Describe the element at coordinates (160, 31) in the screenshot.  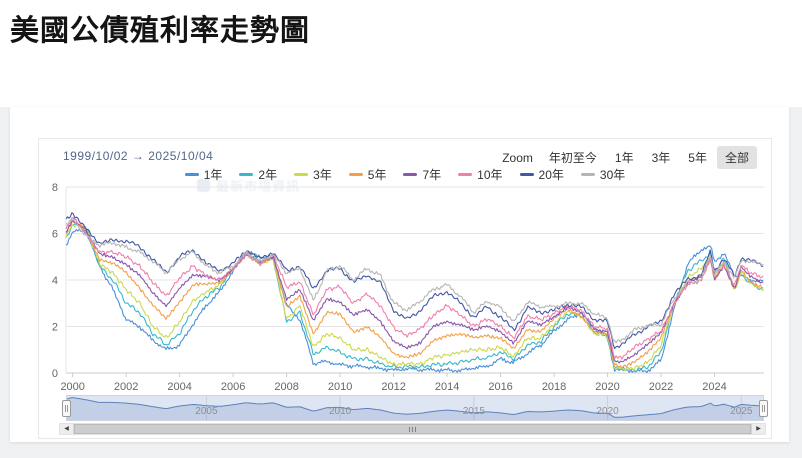
I see `page-title: 美國公債殖利率走勢圖` at that location.